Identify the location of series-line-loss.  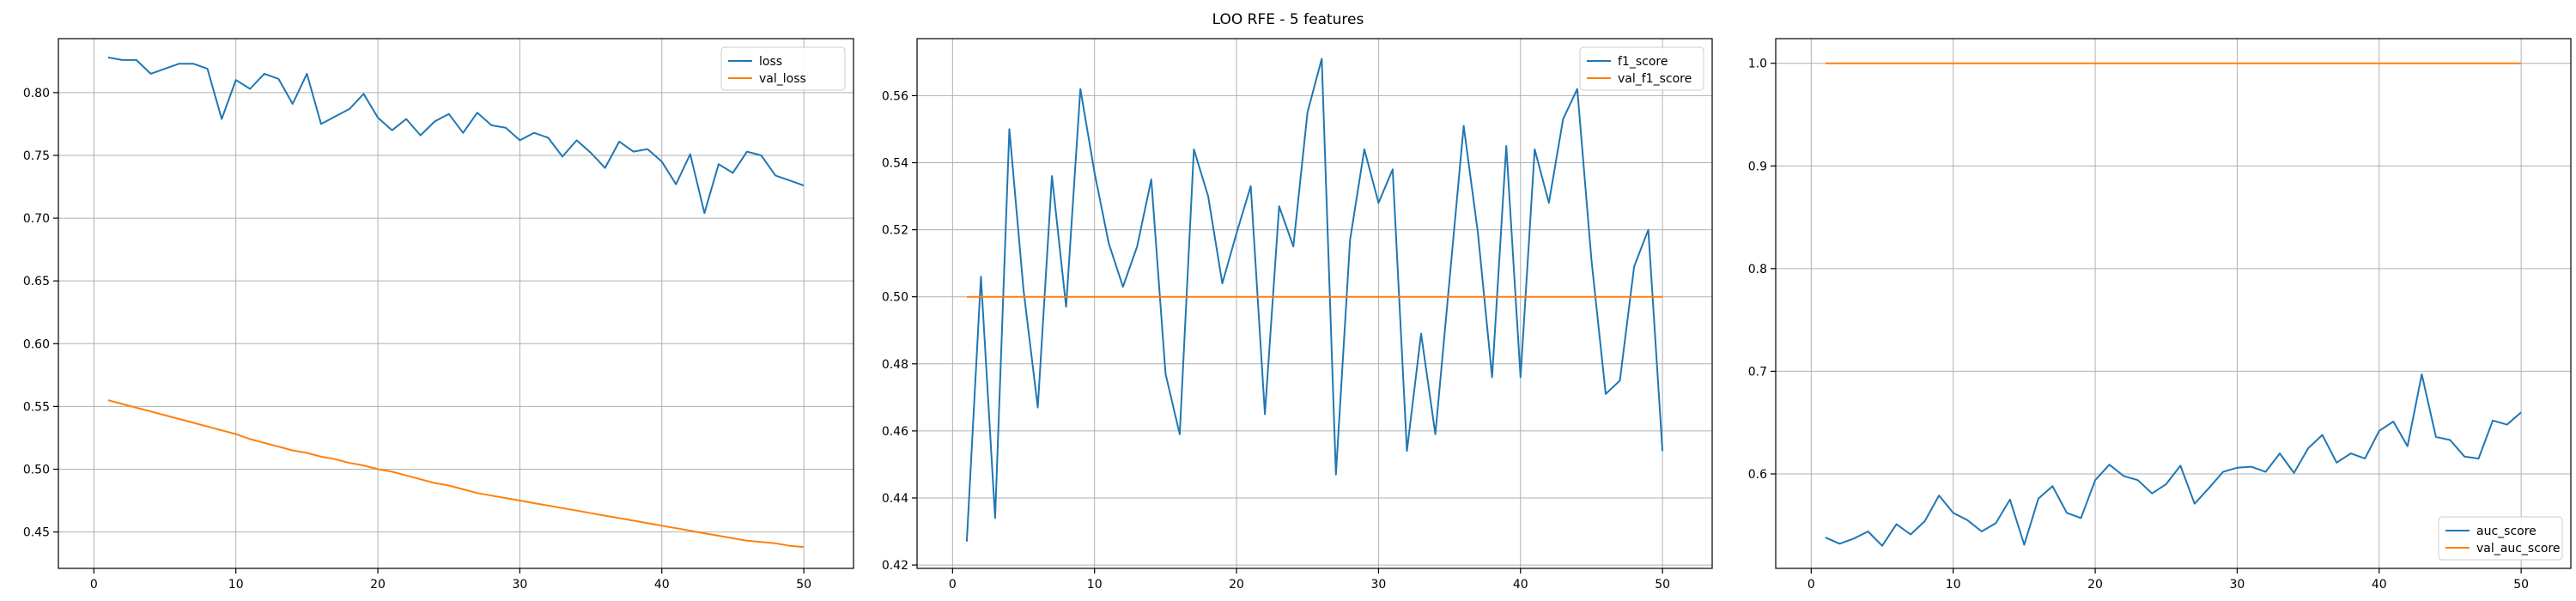
(456, 135).